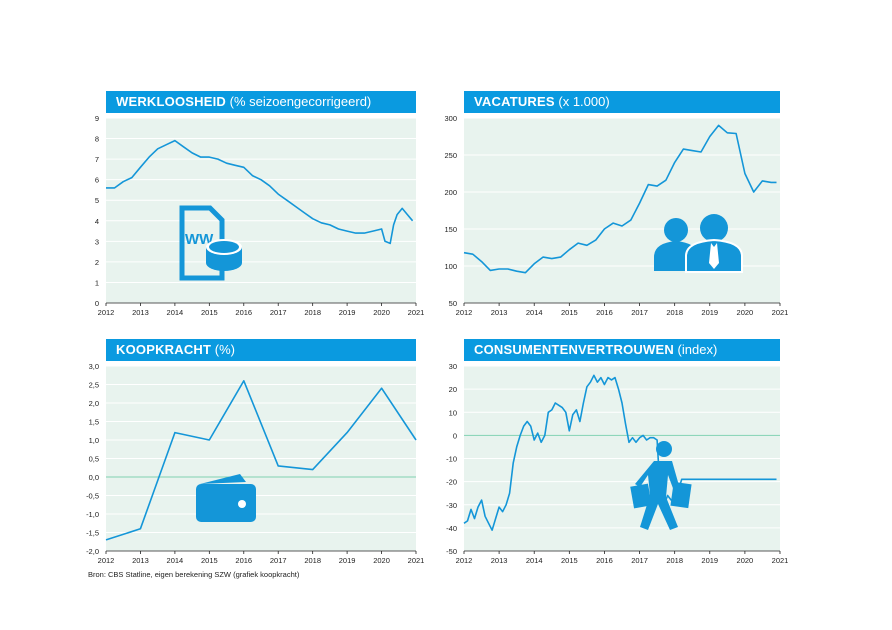  I want to click on chart-header-vacatures: VACATURES (x 1.000), so click(622, 102).